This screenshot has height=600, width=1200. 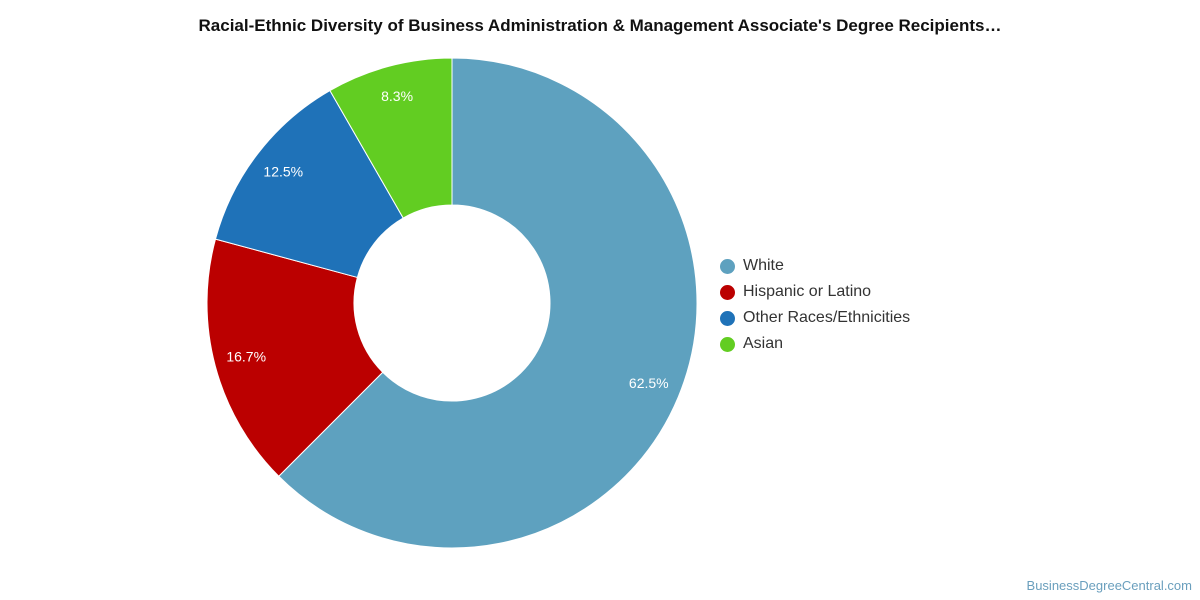 What do you see at coordinates (815, 266) in the screenshot?
I see `legend-item-white: White` at bounding box center [815, 266].